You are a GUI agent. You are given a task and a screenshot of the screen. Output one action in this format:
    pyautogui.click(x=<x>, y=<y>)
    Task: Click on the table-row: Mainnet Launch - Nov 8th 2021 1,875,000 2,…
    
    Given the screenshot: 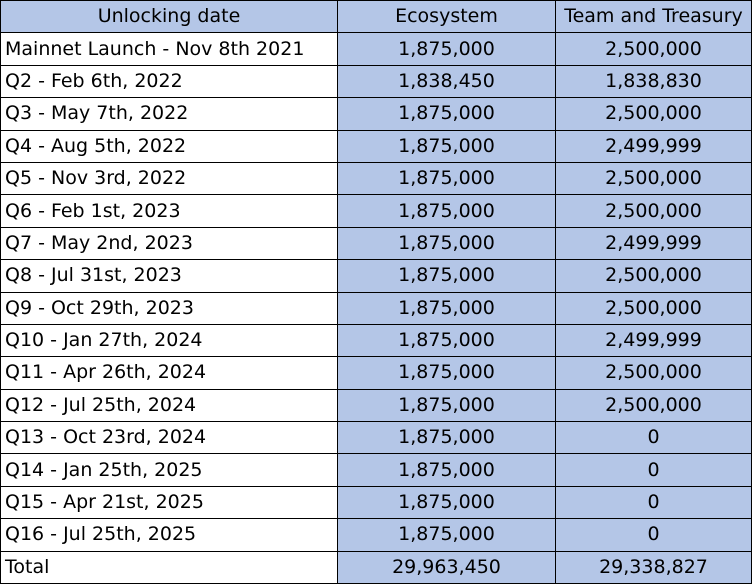 What is the action you would take?
    pyautogui.click(x=376, y=49)
    